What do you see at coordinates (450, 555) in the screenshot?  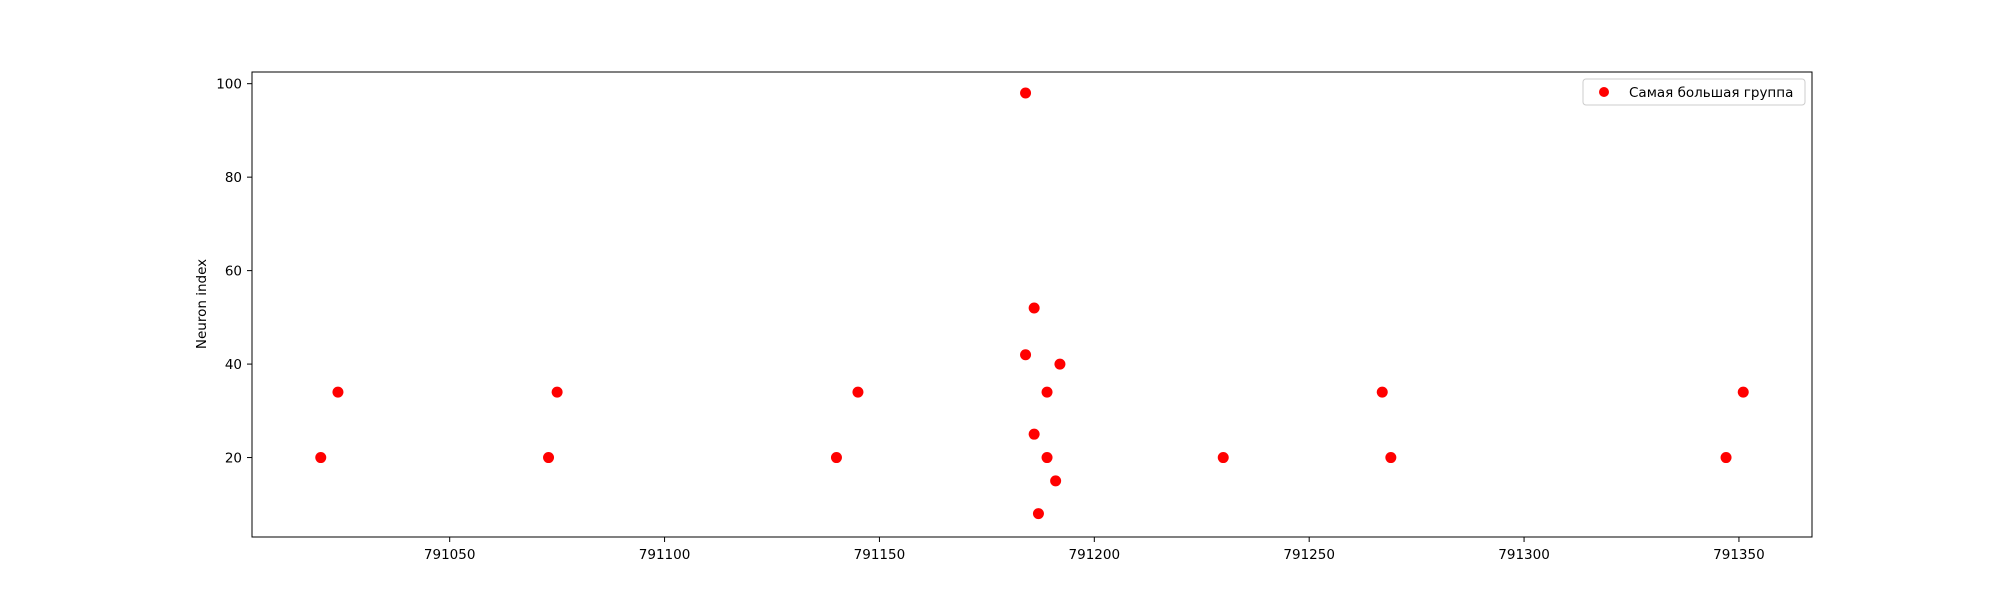 I see `x-tick-label: 791050` at bounding box center [450, 555].